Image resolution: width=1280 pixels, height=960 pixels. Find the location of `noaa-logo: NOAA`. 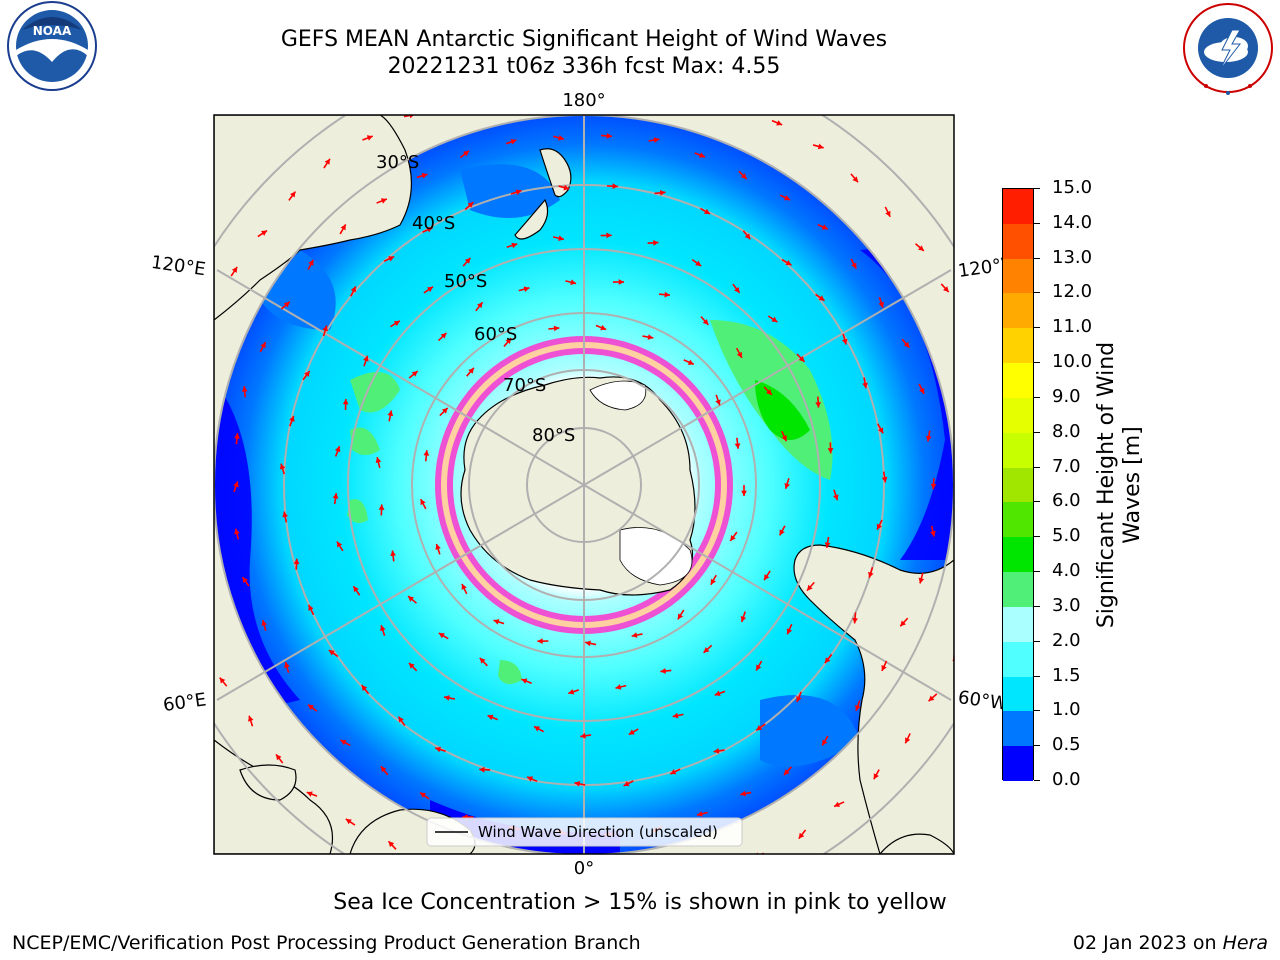

noaa-logo: NOAA is located at coordinates (52, 46).